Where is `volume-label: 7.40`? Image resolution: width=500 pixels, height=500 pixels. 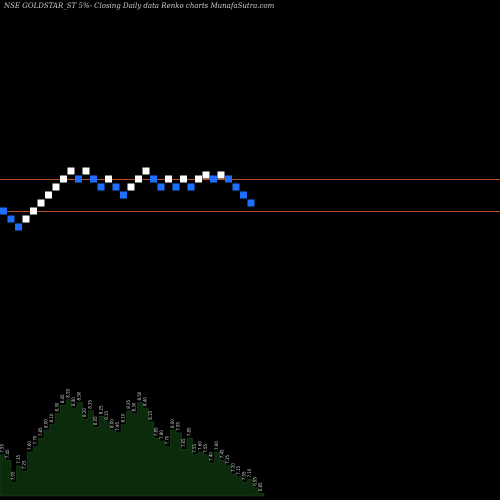
volume-label: 7.40 is located at coordinates (211, 456).